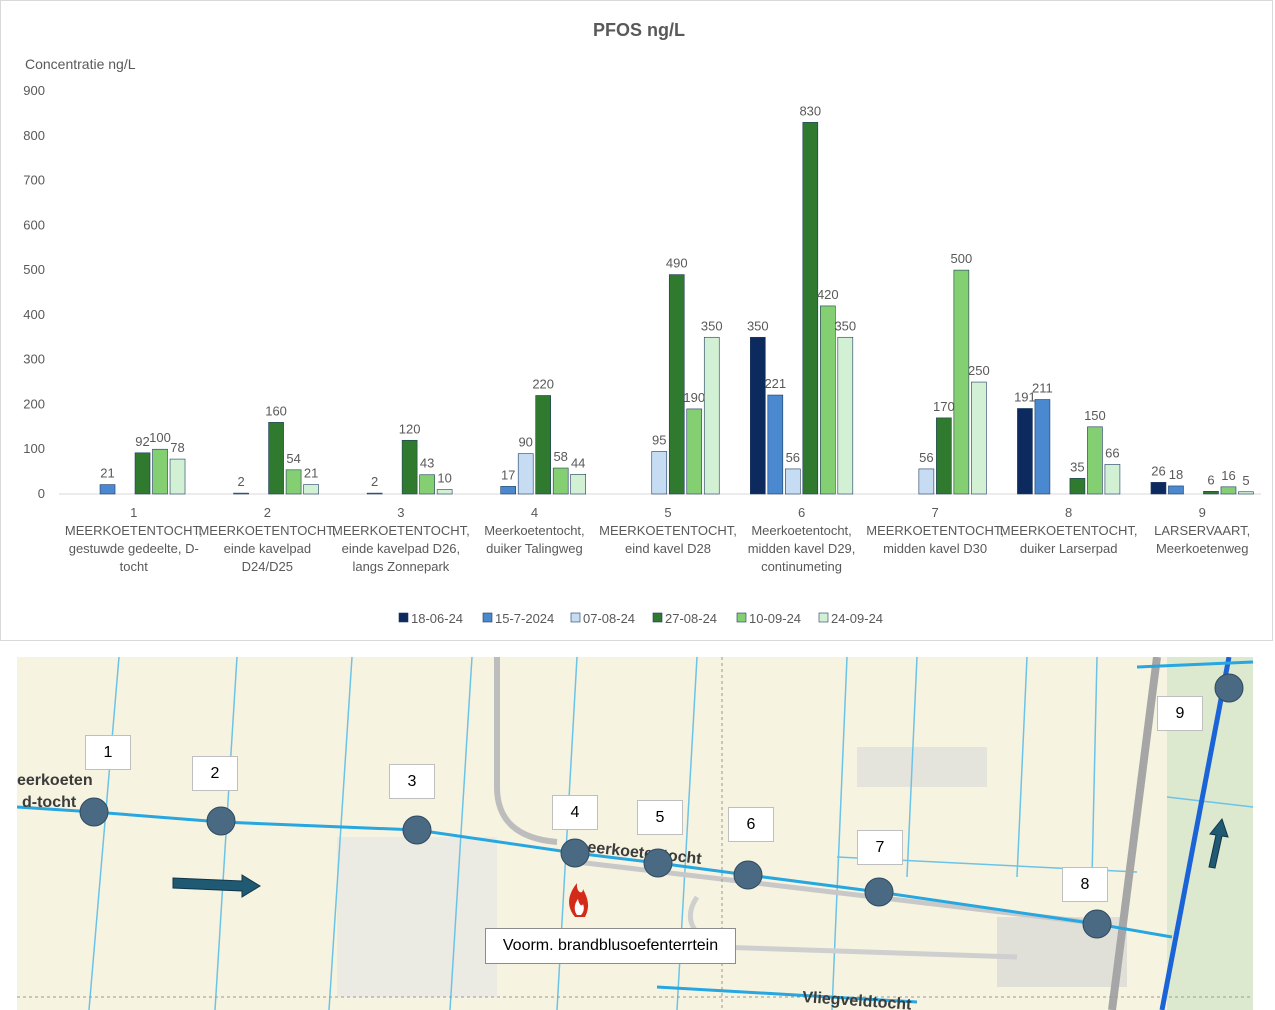 The width and height of the screenshot is (1275, 1010). Describe the element at coordinates (267, 548) in the screenshot. I see `category-label: einde kavelpad` at that location.